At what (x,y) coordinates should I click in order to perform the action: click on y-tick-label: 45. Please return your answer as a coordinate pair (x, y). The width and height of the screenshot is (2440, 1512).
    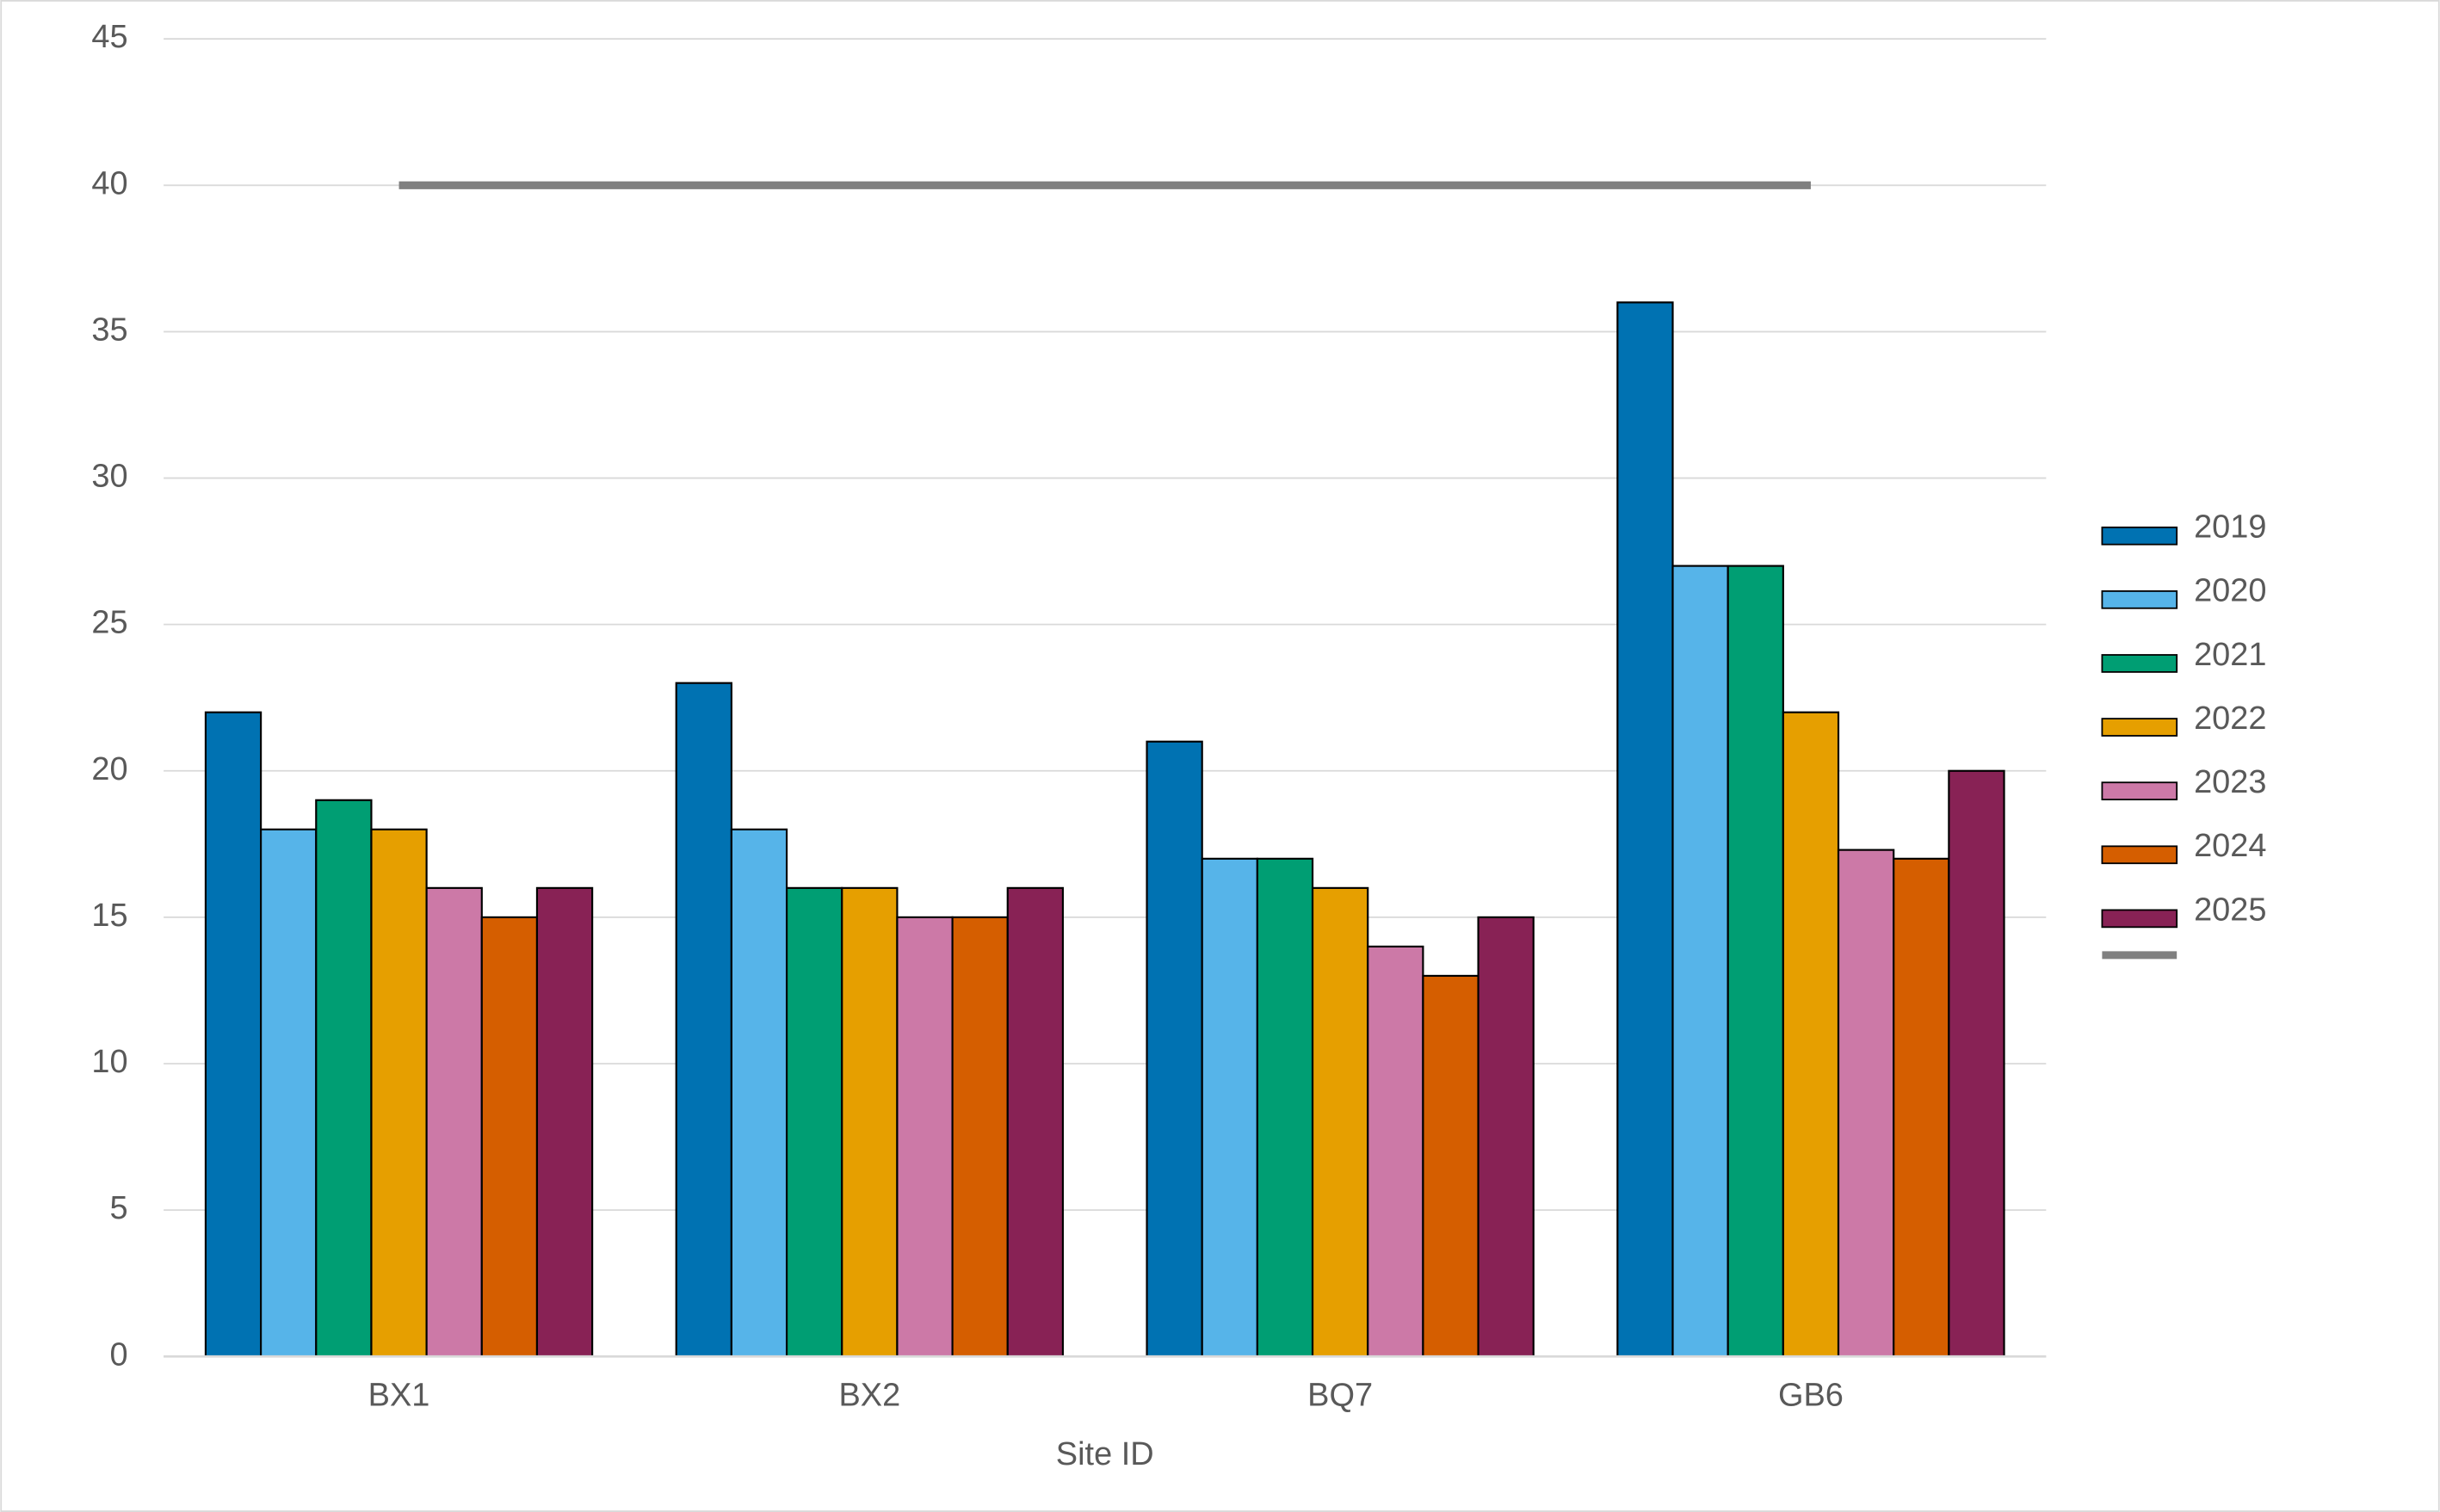
    Looking at the image, I should click on (109, 37).